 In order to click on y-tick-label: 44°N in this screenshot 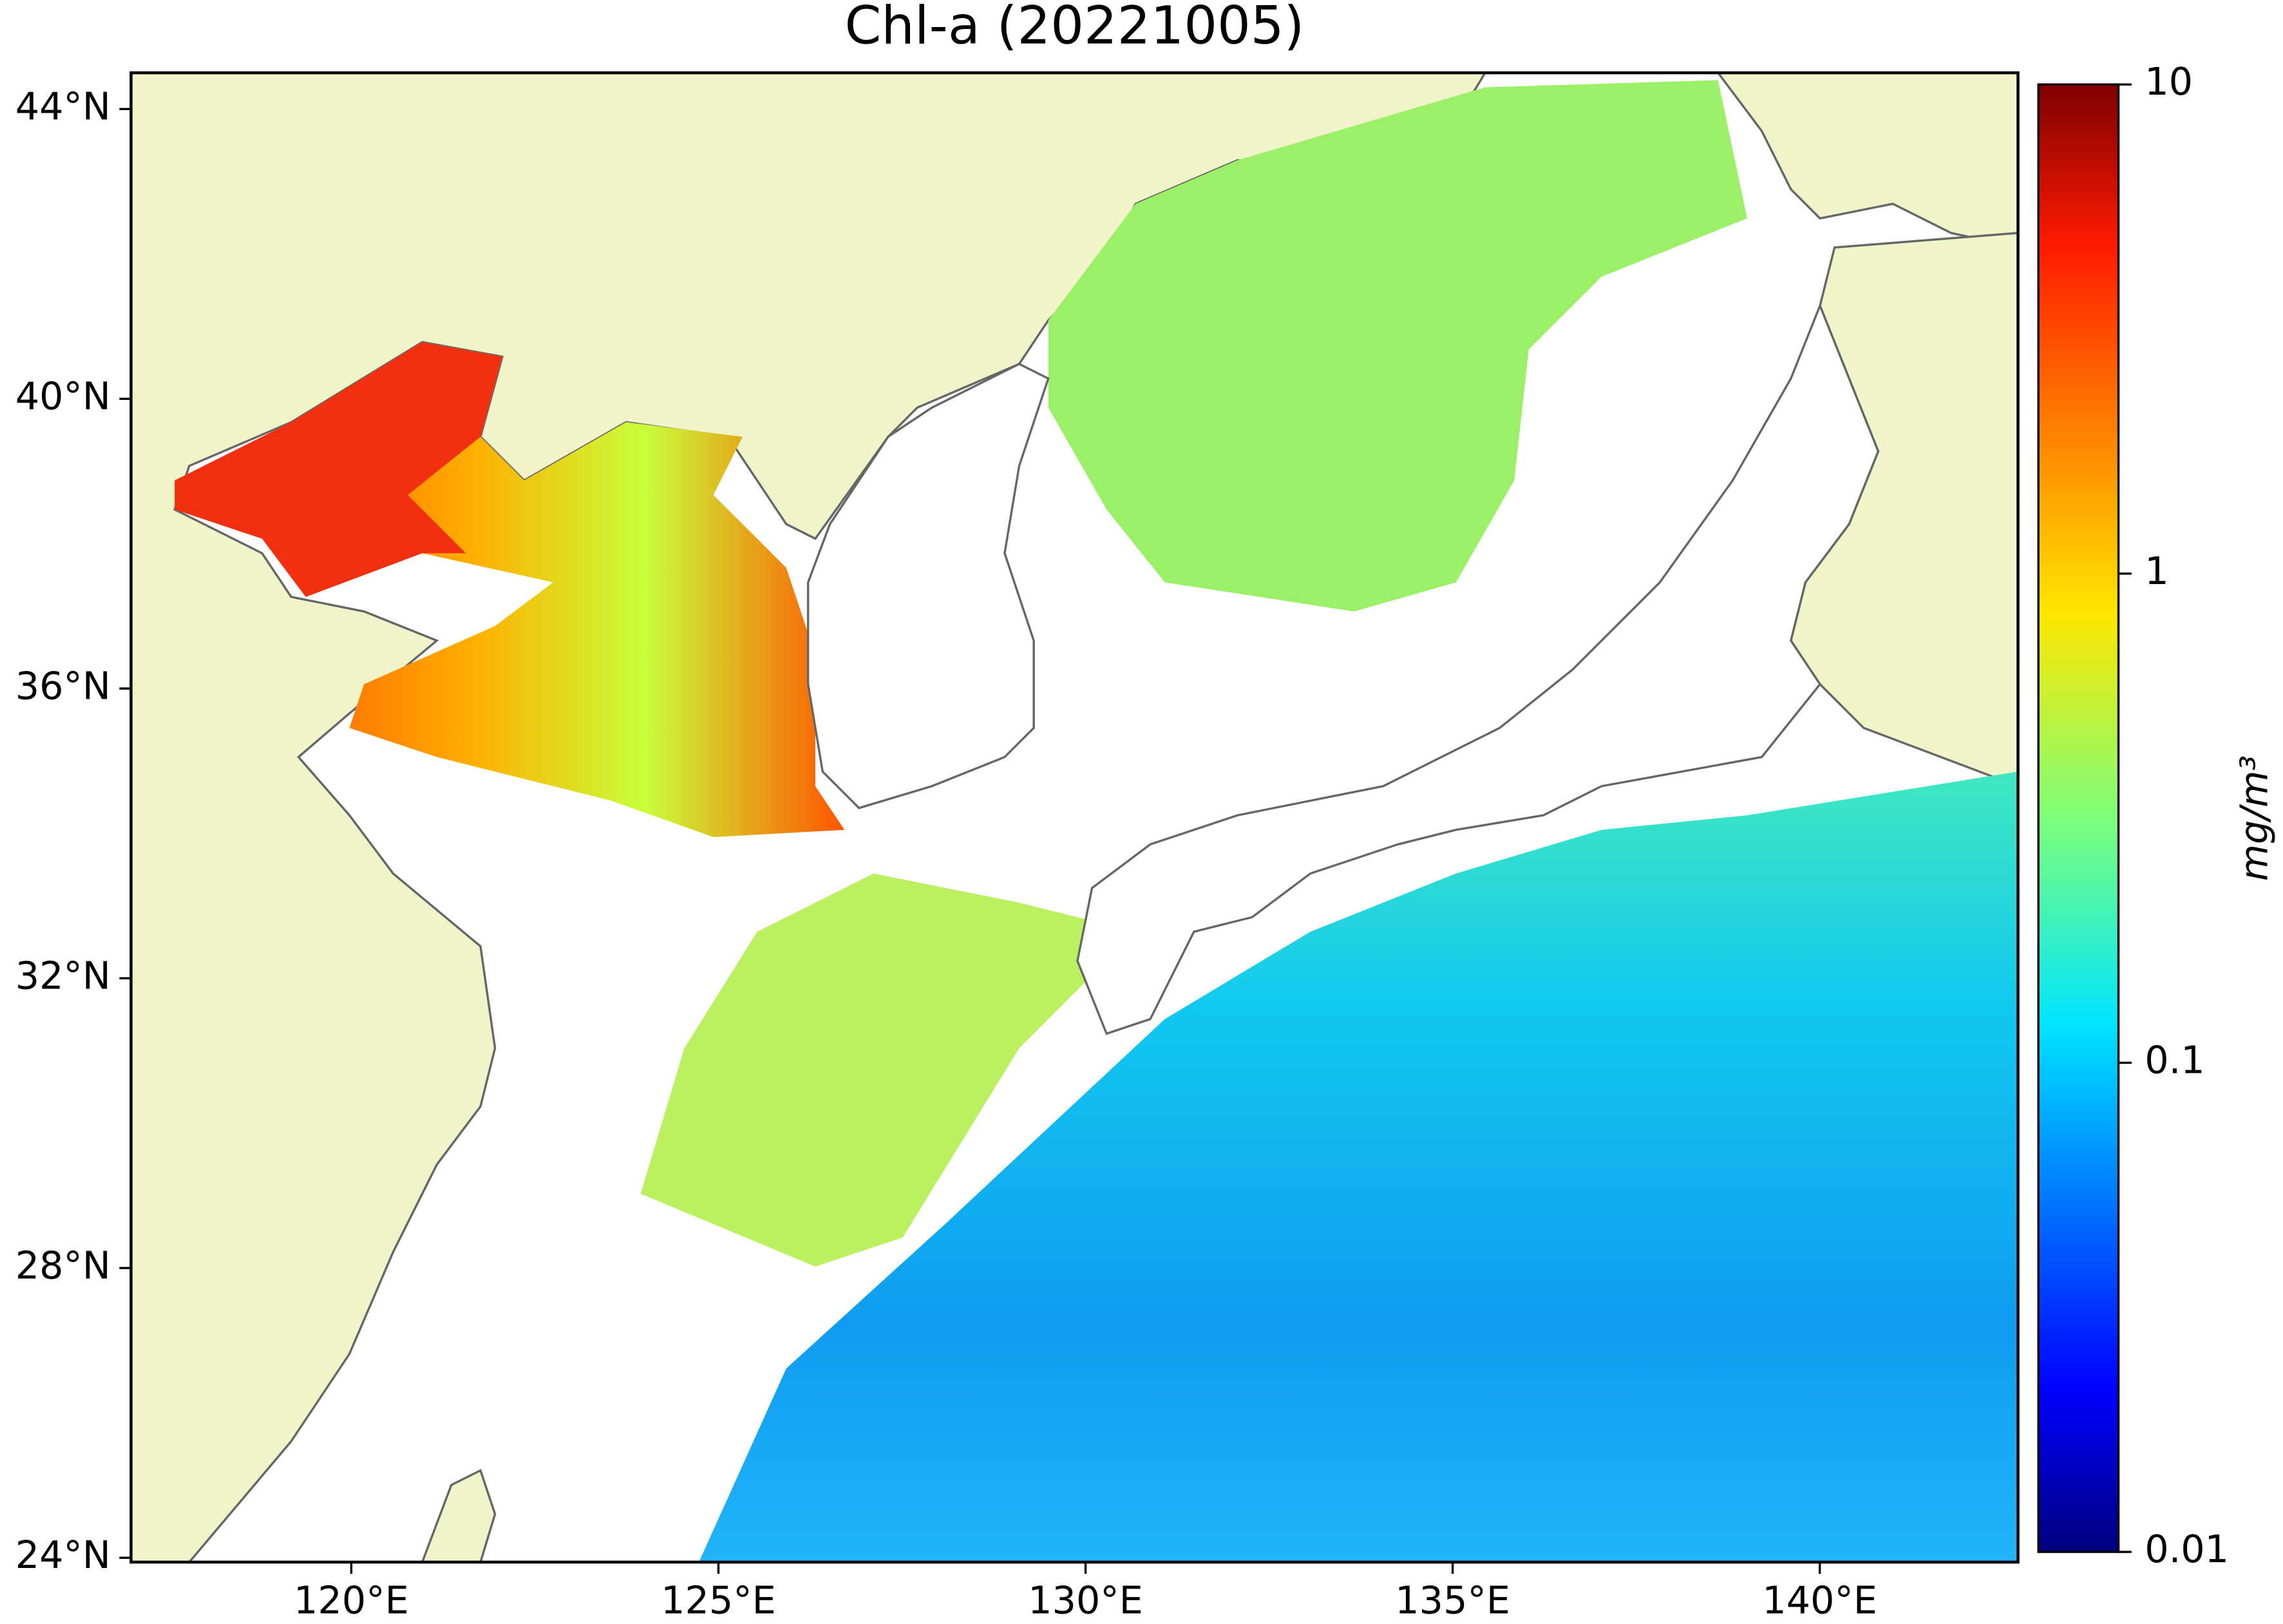, I will do `click(63, 106)`.